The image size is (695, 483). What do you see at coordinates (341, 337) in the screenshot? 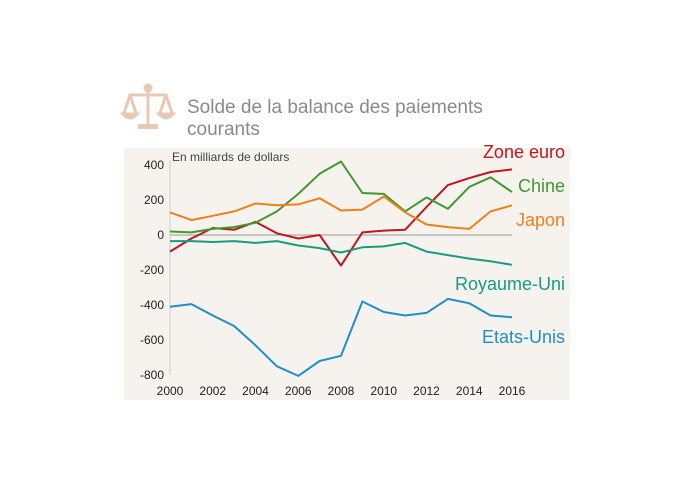
I see `series-line-etats-unis` at bounding box center [341, 337].